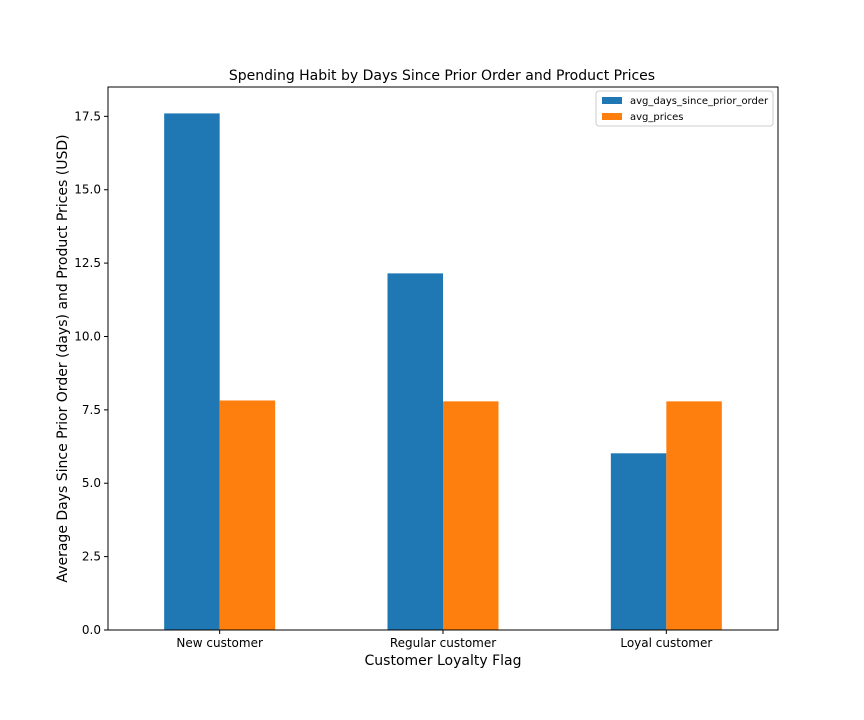 The width and height of the screenshot is (864, 720). What do you see at coordinates (219, 643) in the screenshot?
I see `x-tick-label: New customer` at bounding box center [219, 643].